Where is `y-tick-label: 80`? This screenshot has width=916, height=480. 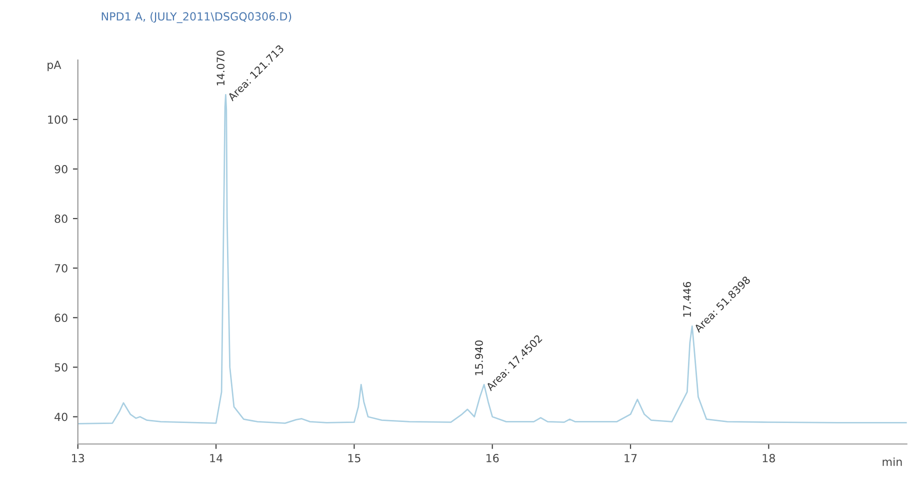
y-tick-label: 80 is located at coordinates (61, 218).